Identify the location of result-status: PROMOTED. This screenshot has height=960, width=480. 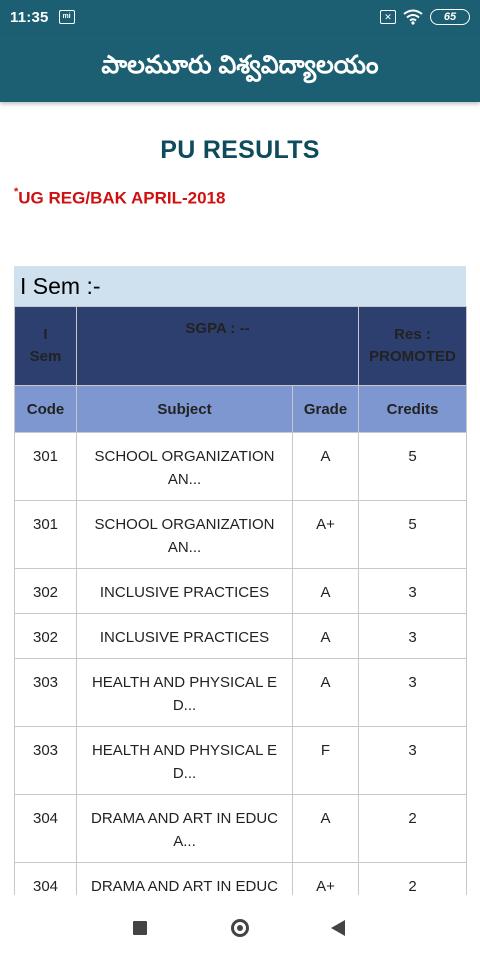
(412, 356).